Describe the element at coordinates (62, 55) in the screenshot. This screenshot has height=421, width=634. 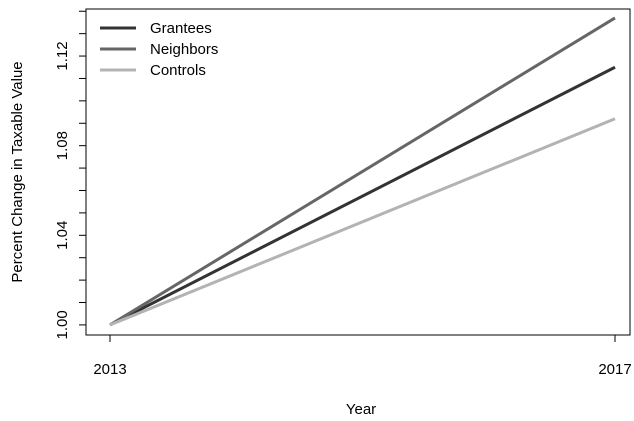
I see `y-tick-label: 1.12` at that location.